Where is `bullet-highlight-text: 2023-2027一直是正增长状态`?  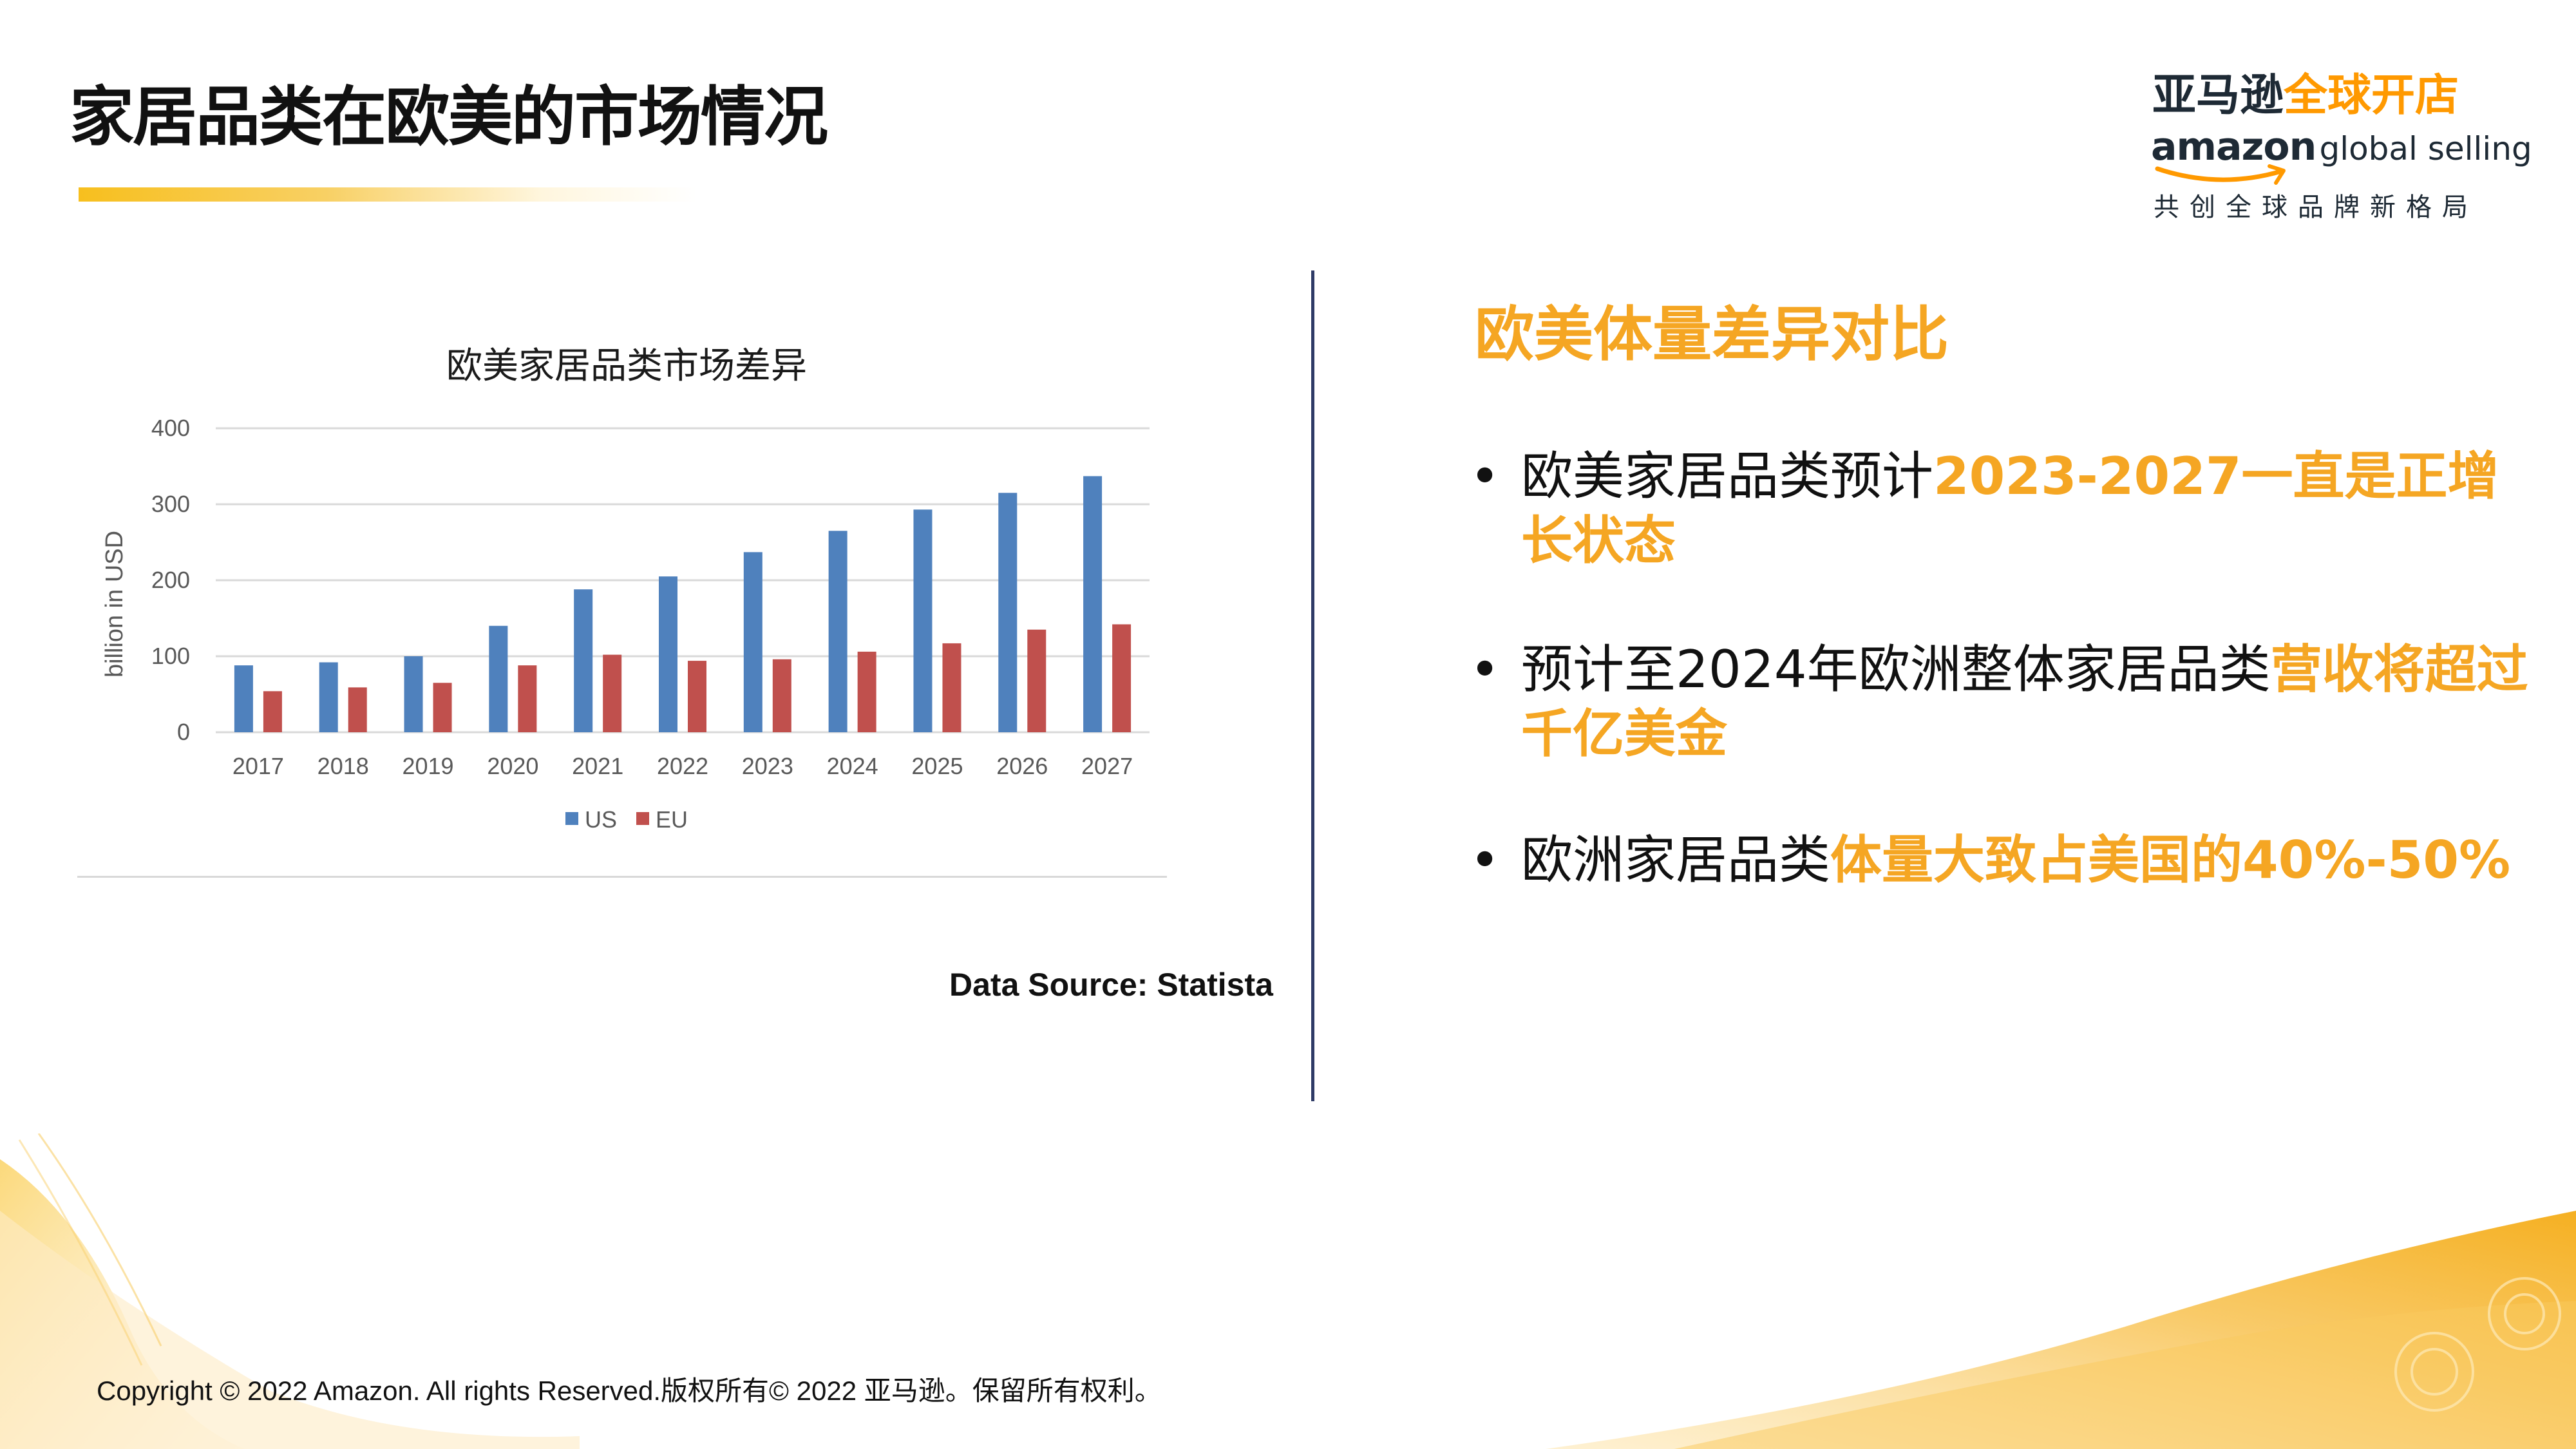
bullet-highlight-text: 2023-2027一直是正增长状态 is located at coordinates (2010, 509).